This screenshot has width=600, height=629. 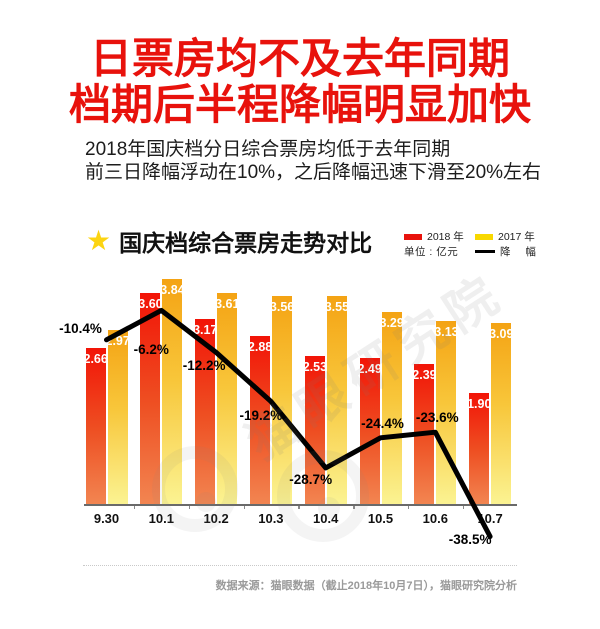 I want to click on drop-line-label: -19.2%, so click(x=261, y=416).